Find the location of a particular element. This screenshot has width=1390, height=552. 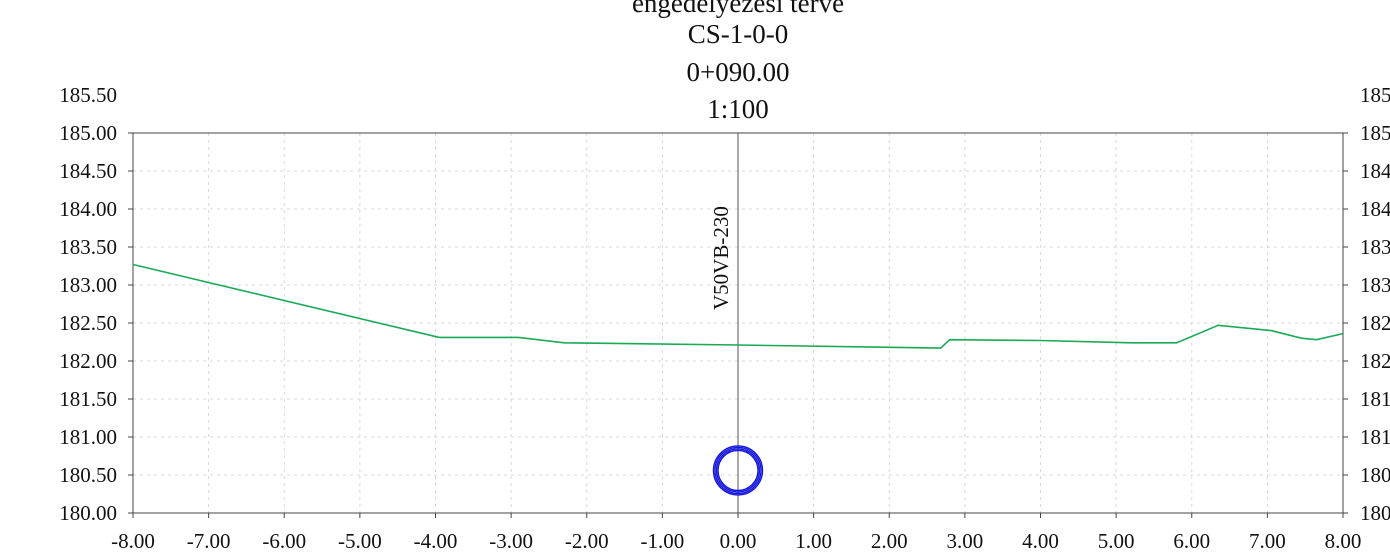

y-tick-label-left: 180.50 is located at coordinates (88, 475).